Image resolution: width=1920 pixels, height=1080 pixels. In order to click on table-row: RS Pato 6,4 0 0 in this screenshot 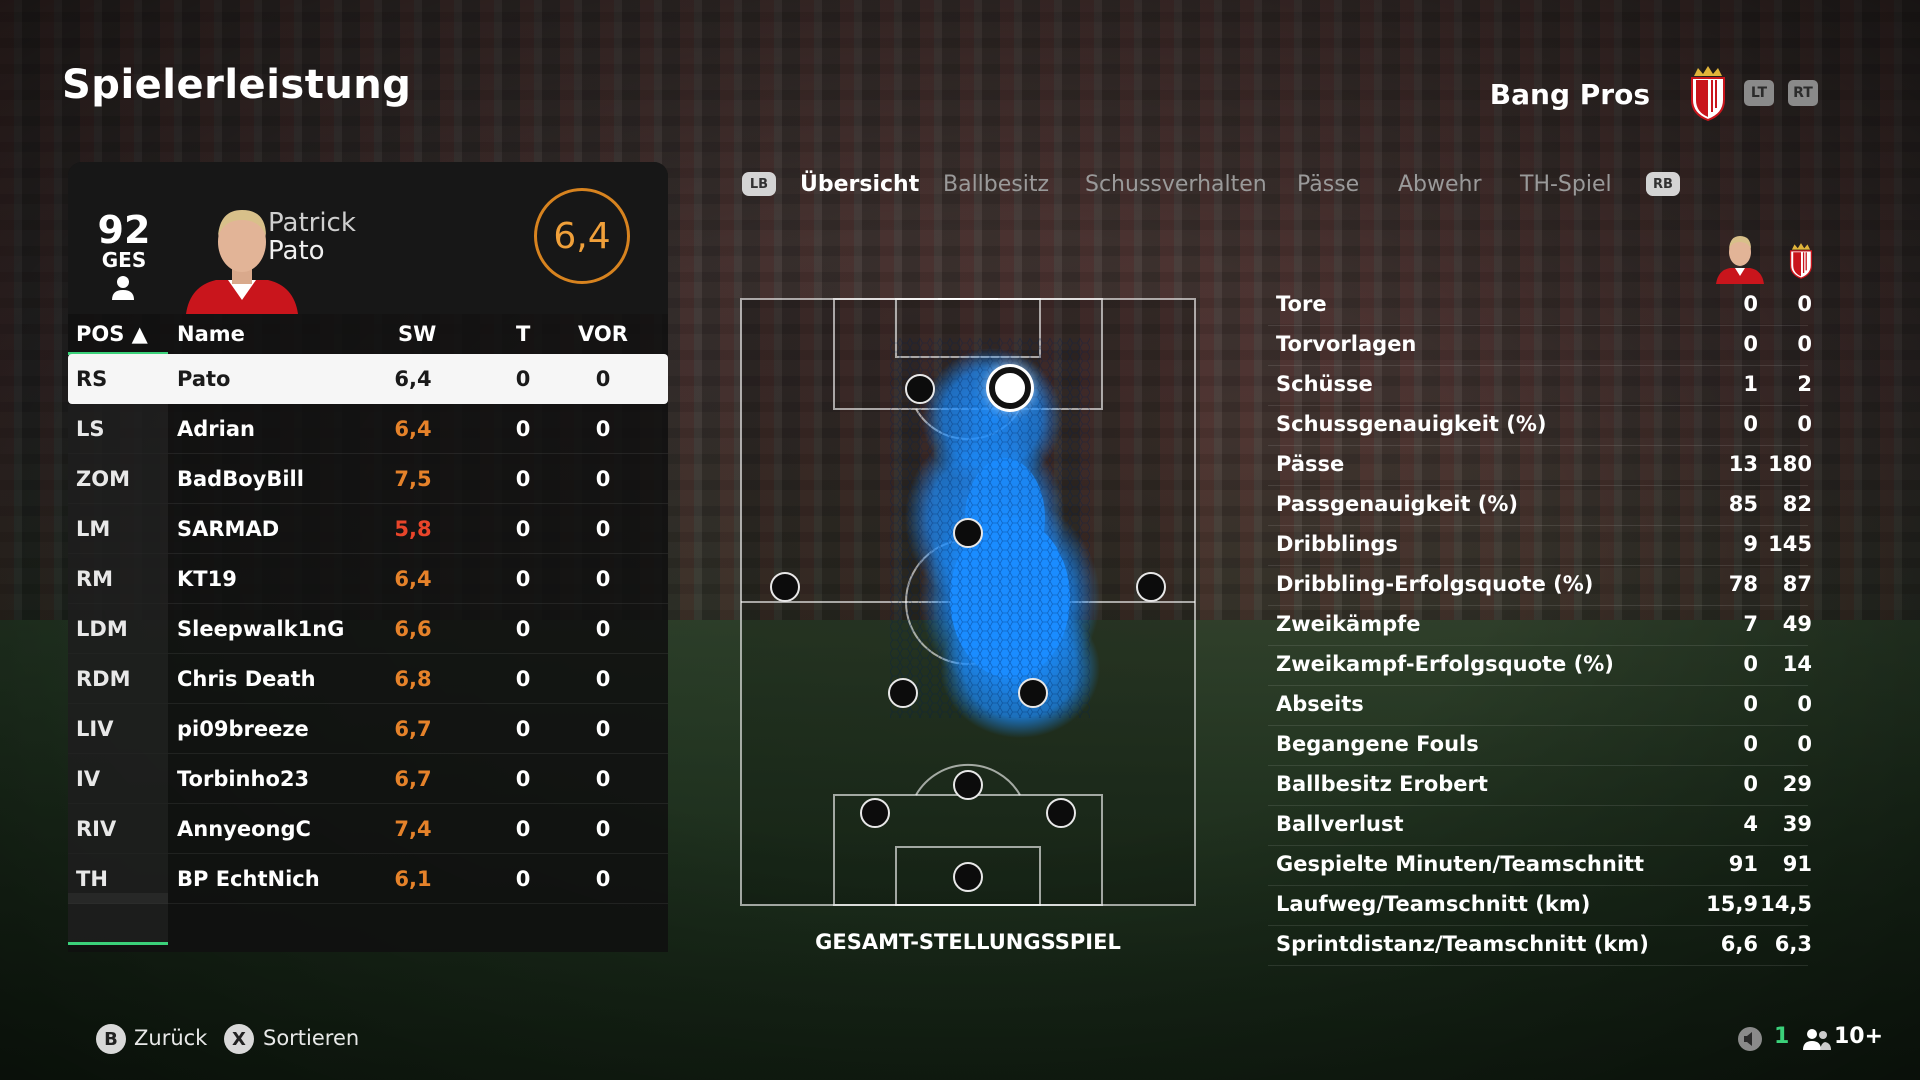, I will do `click(368, 379)`.